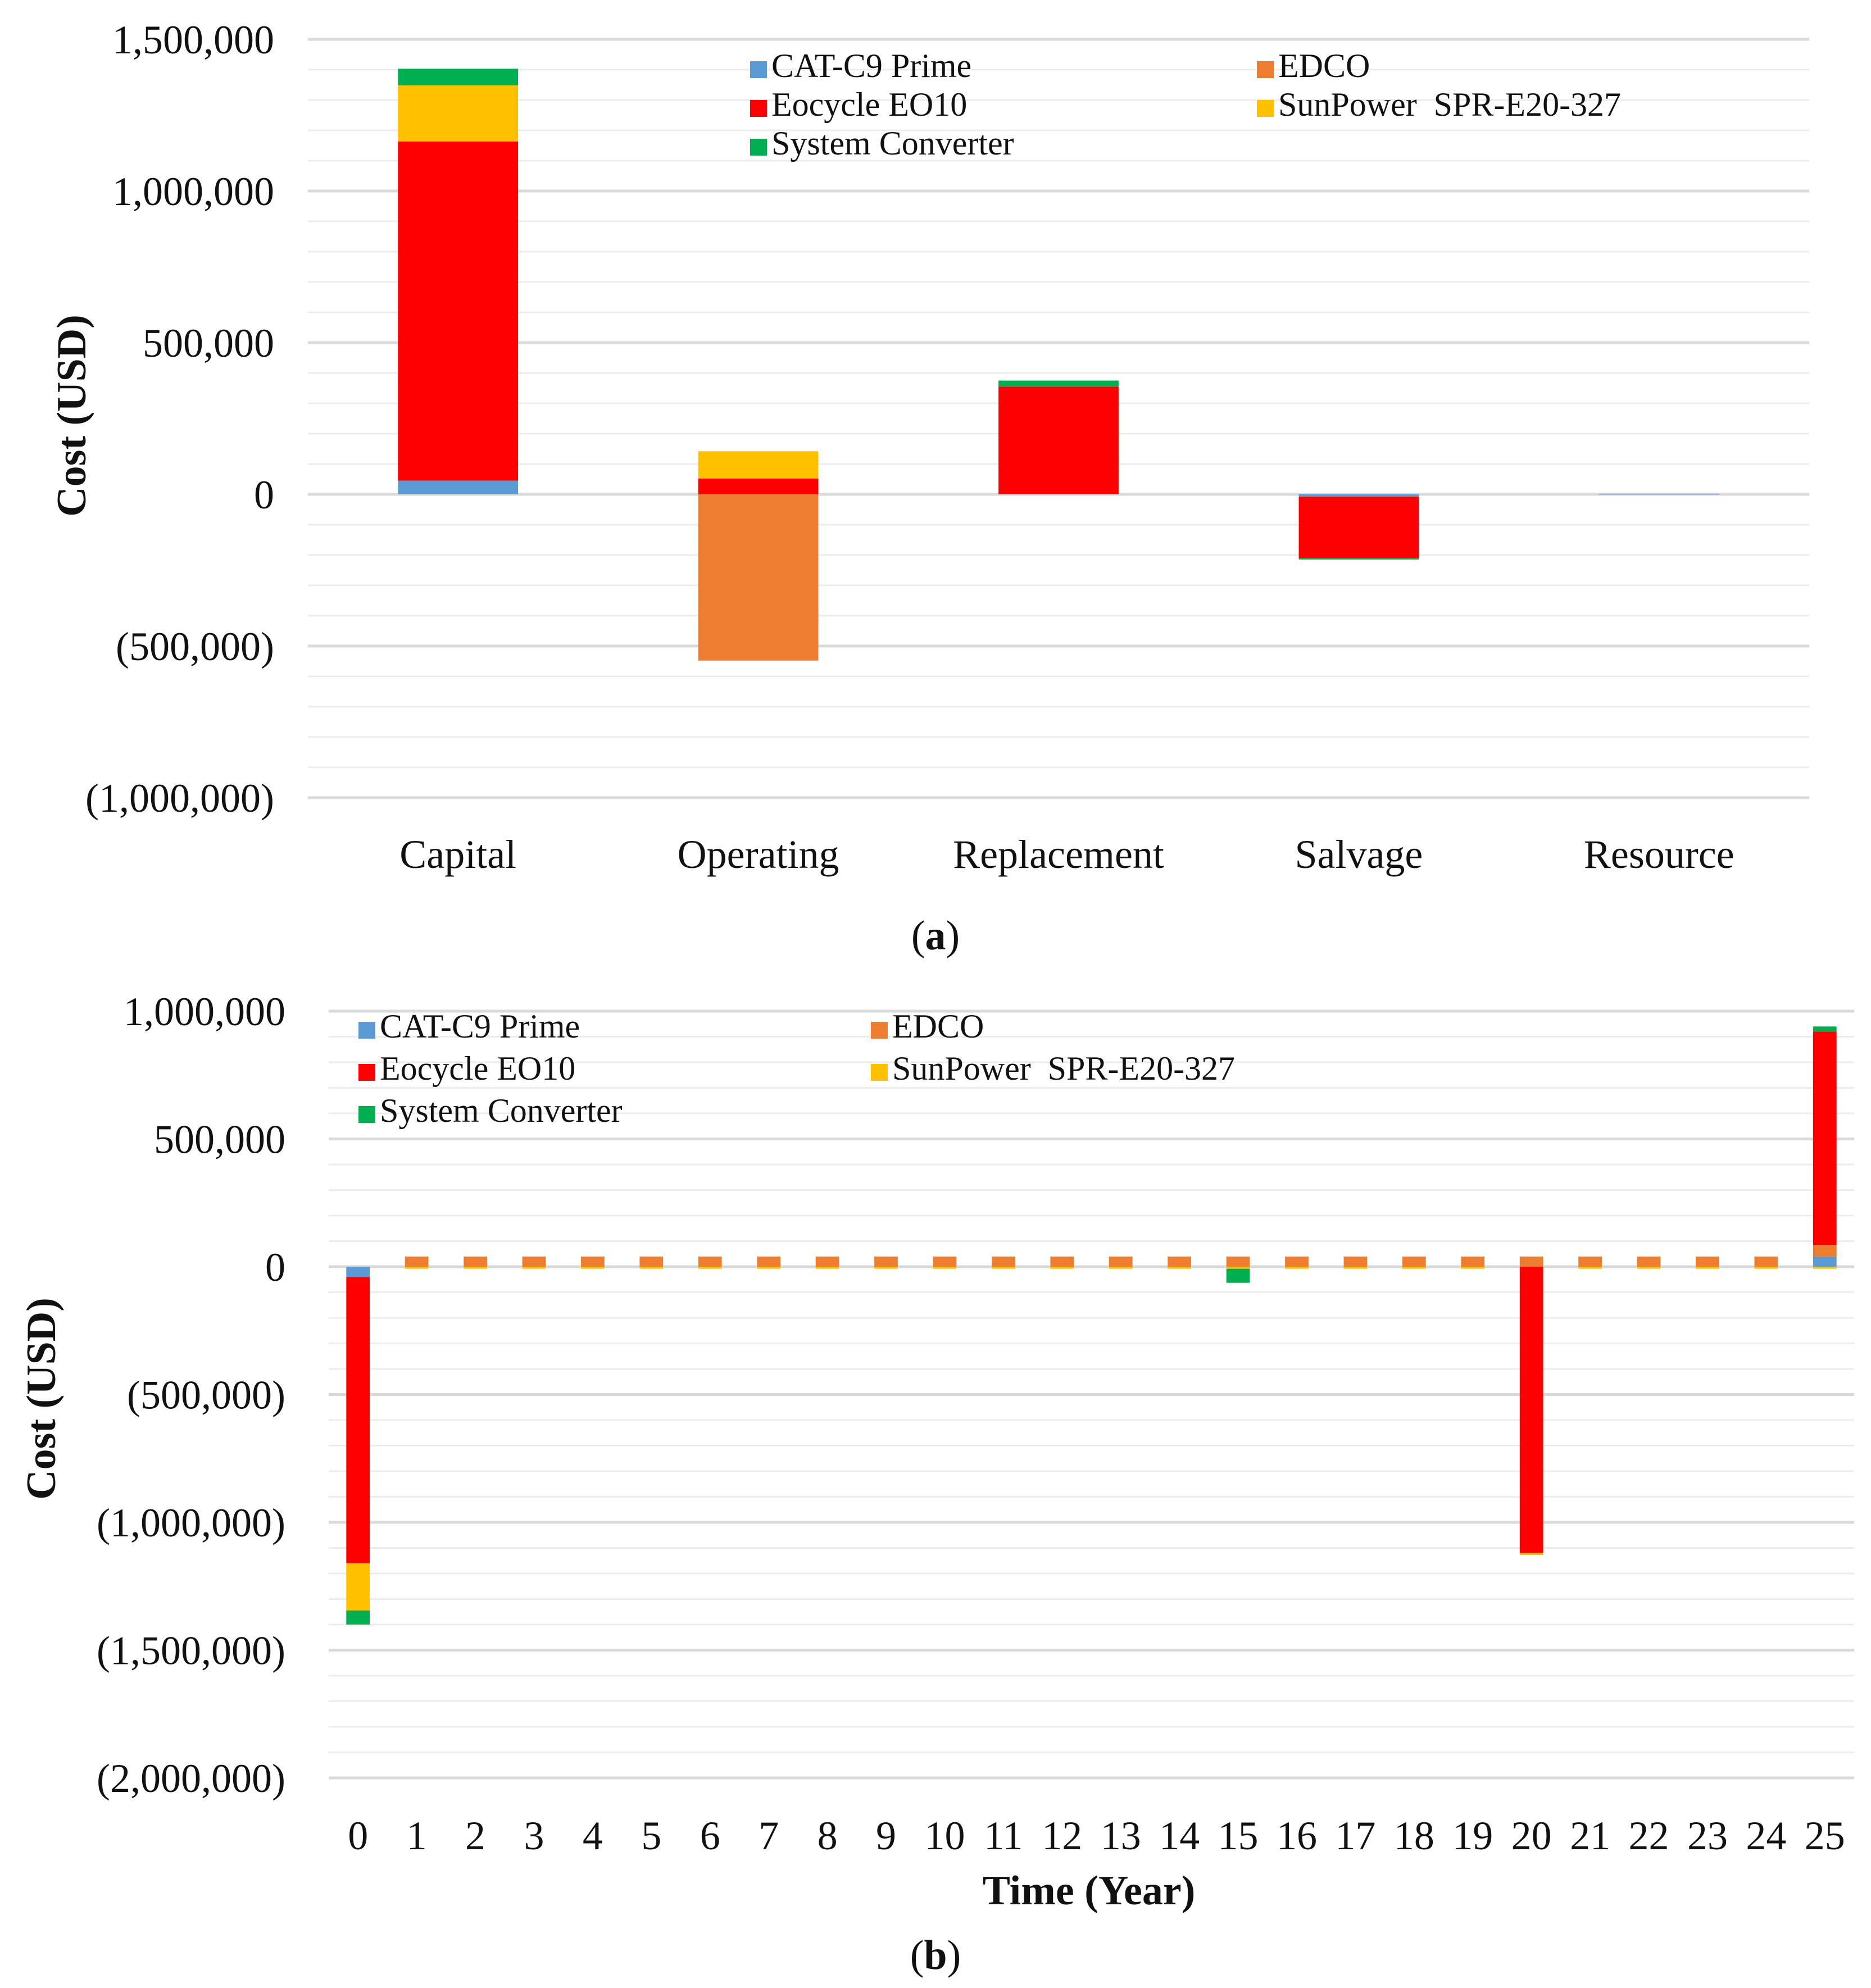 The height and width of the screenshot is (1988, 1871). What do you see at coordinates (917, 1955) in the screenshot?
I see `panel-label-b-open: (` at bounding box center [917, 1955].